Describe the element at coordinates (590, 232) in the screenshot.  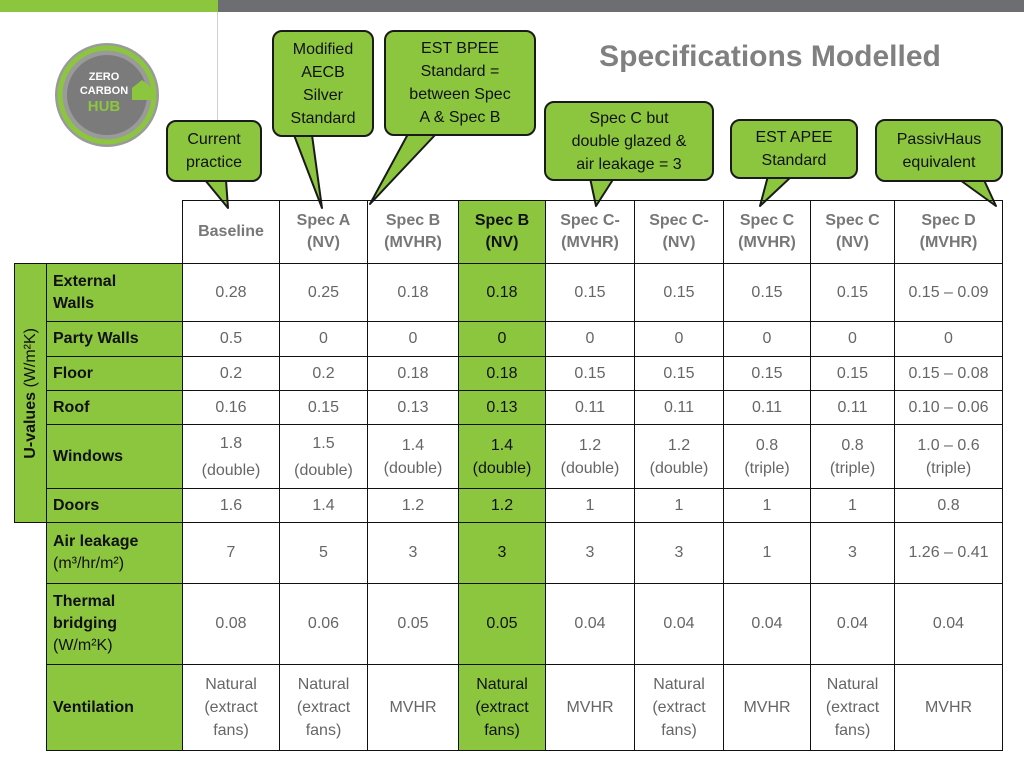
I see `column-header-spec-c-minus-mvhr: Spec C- (MVHR)` at that location.